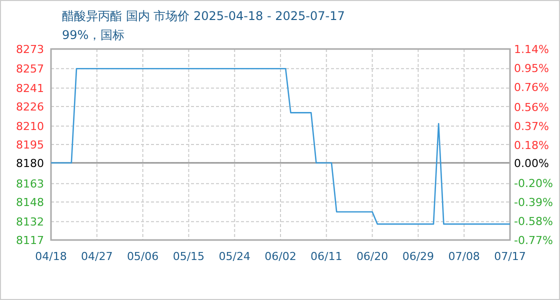 The height and width of the screenshot is (300, 560). What do you see at coordinates (533, 240) in the screenshot?
I see `y2-tick-label: -0.77%` at bounding box center [533, 240].